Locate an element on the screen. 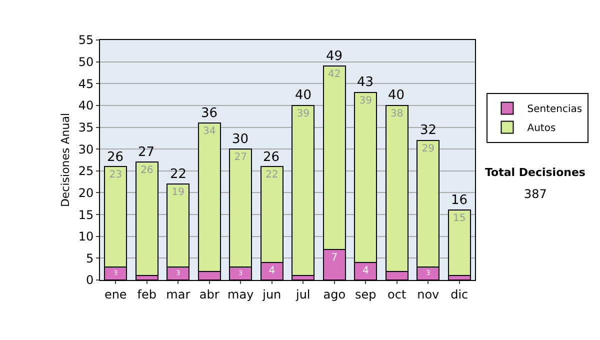 This screenshot has width=600, height=340. x-tick-label: ago is located at coordinates (334, 294).